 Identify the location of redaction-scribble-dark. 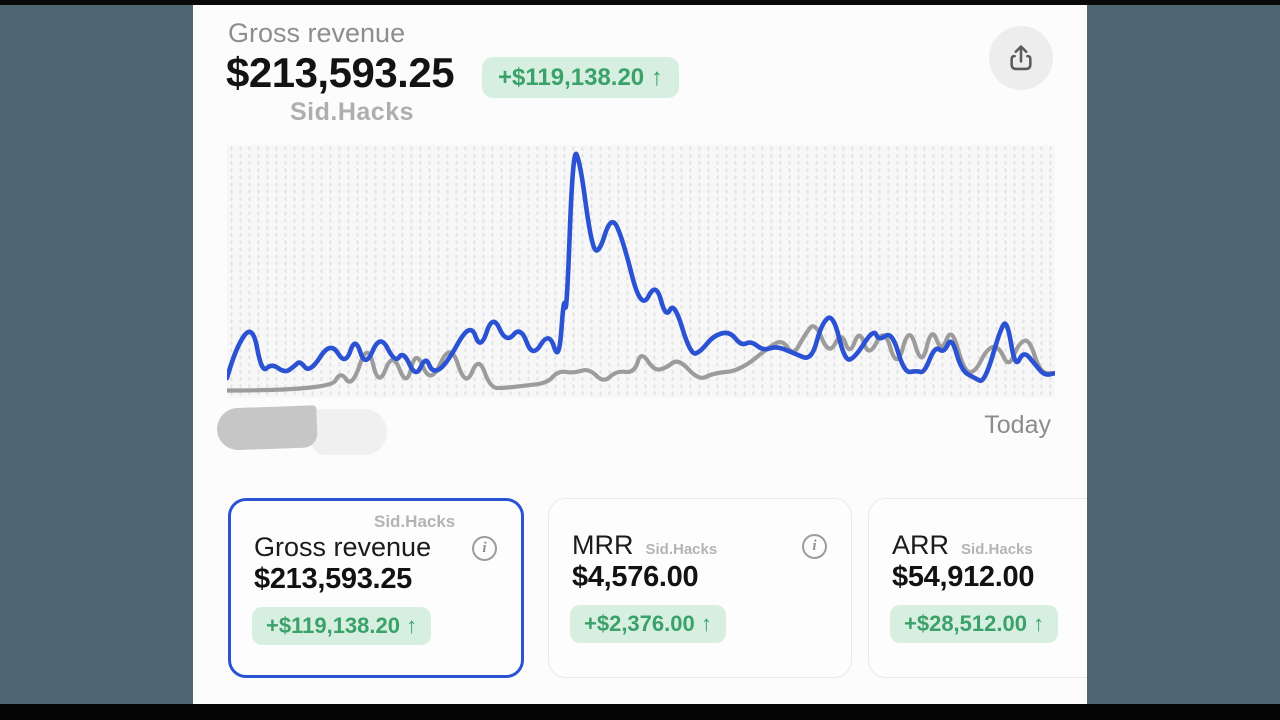
(267, 428).